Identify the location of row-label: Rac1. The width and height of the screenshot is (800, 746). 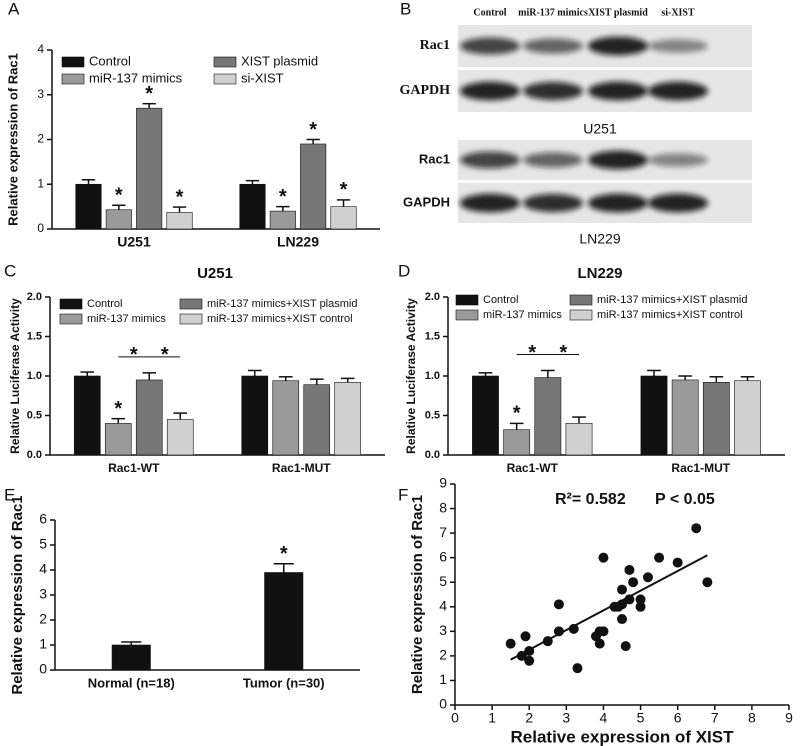
(435, 45).